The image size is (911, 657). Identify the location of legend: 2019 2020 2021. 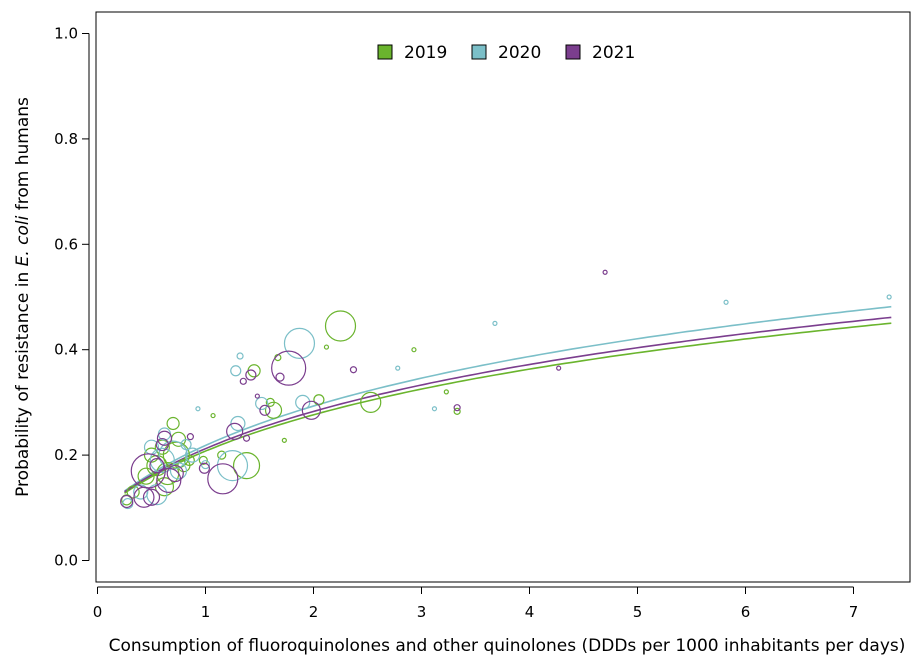
(506, 53).